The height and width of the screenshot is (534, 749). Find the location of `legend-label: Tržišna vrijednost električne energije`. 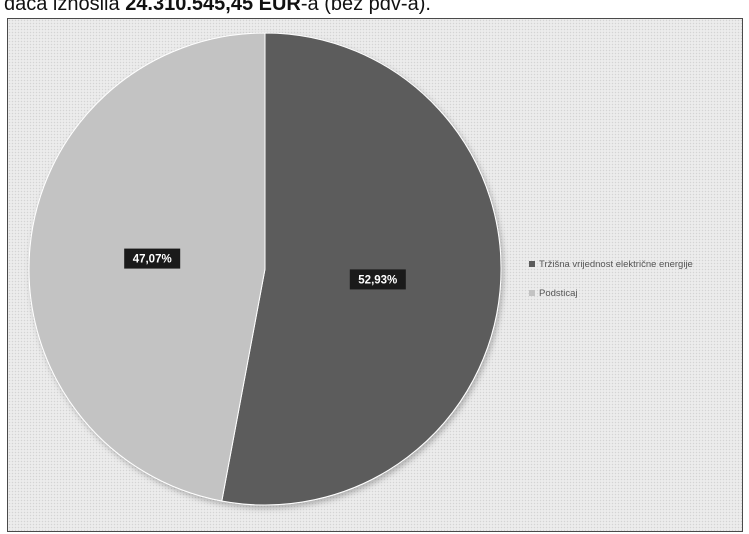

legend-label: Tržišna vrijednost električne energije is located at coordinates (616, 264).